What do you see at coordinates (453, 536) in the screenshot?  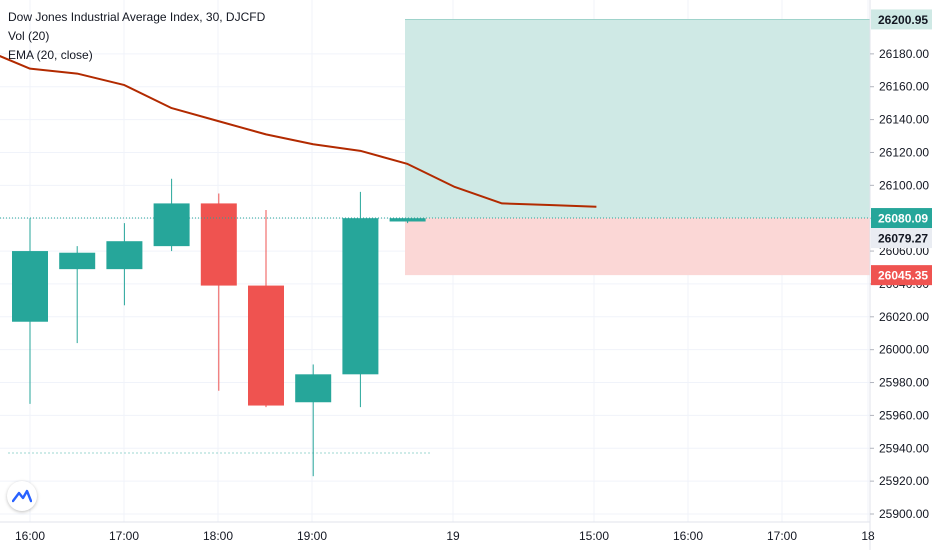 I see `x-tick-label: 19` at bounding box center [453, 536].